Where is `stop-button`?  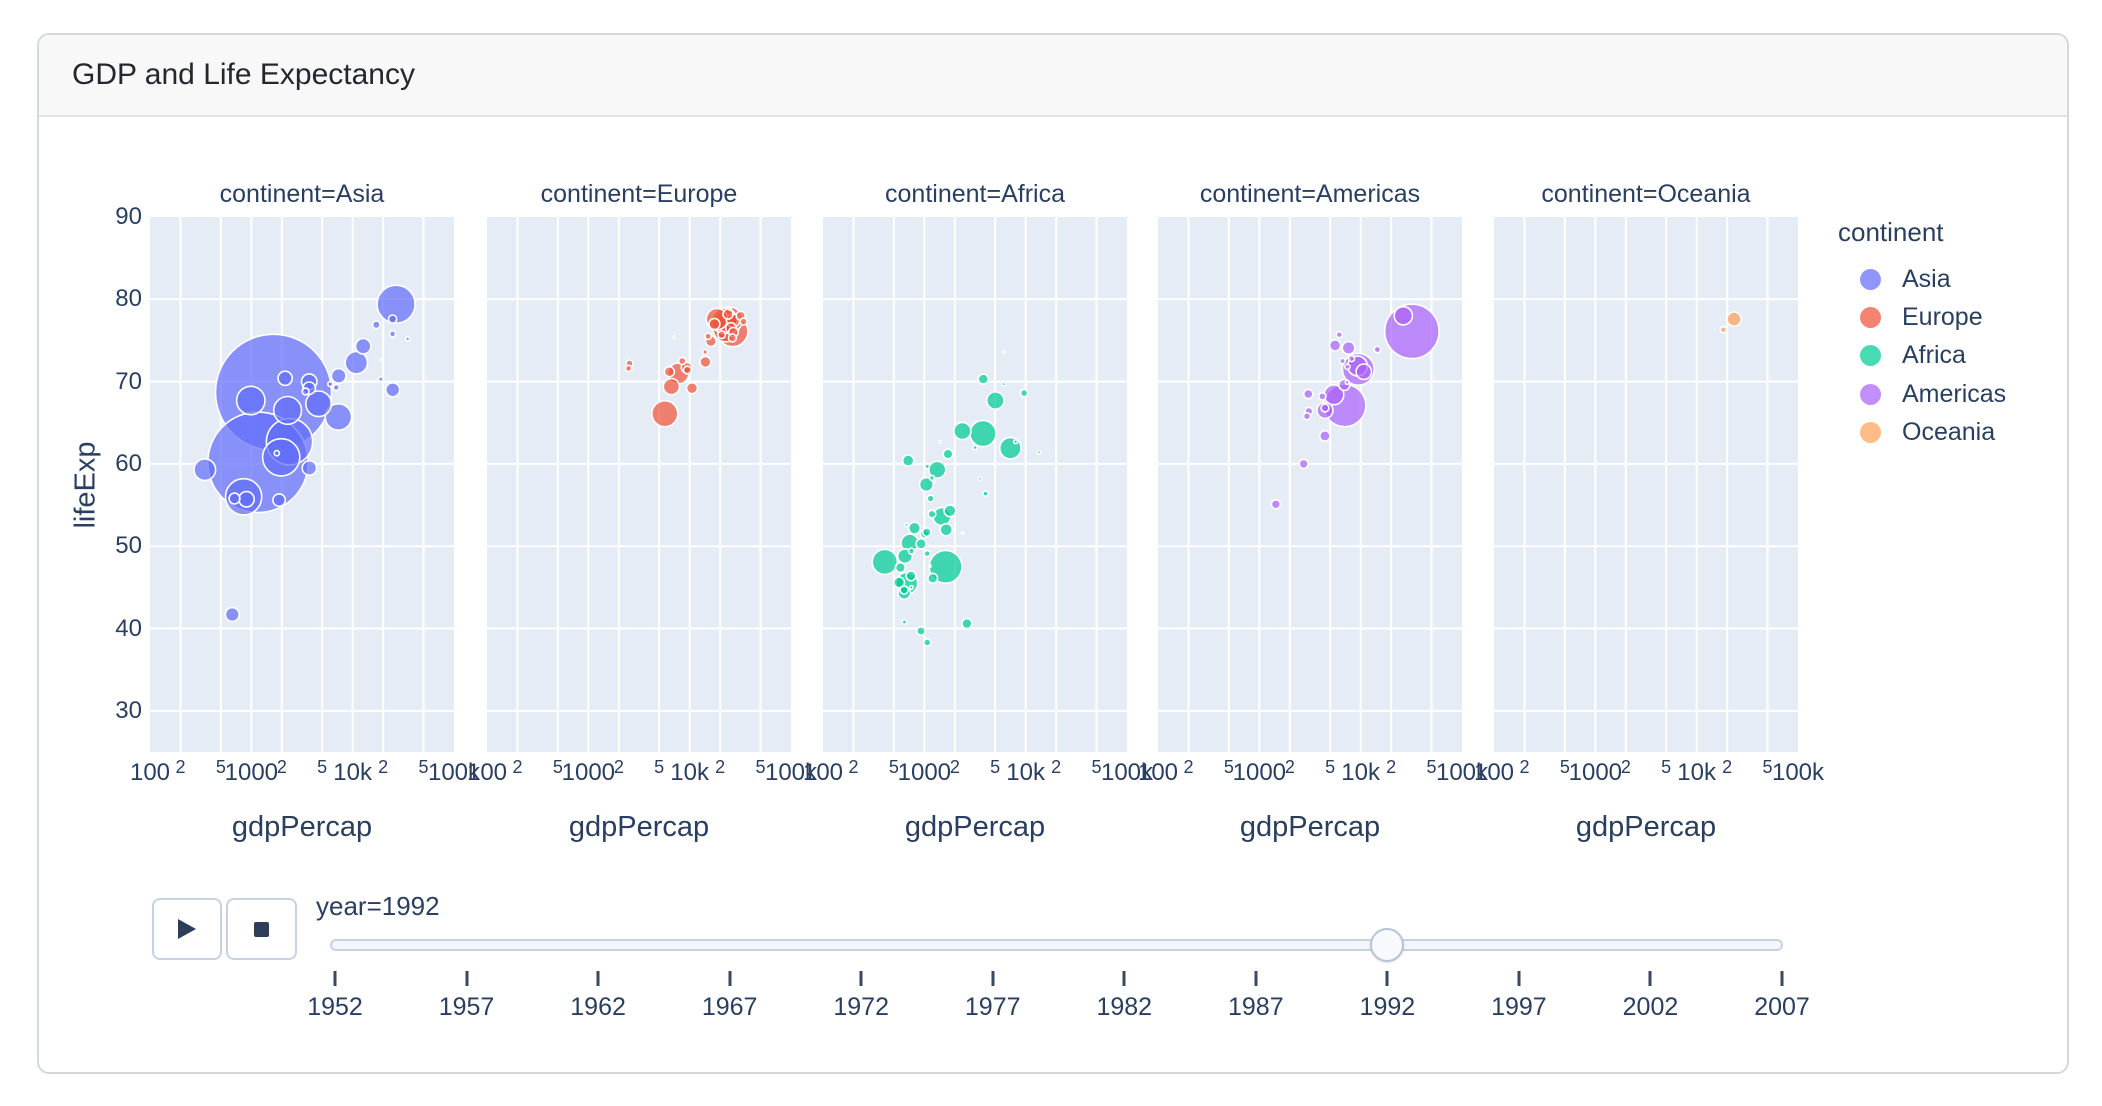
stop-button is located at coordinates (261, 929).